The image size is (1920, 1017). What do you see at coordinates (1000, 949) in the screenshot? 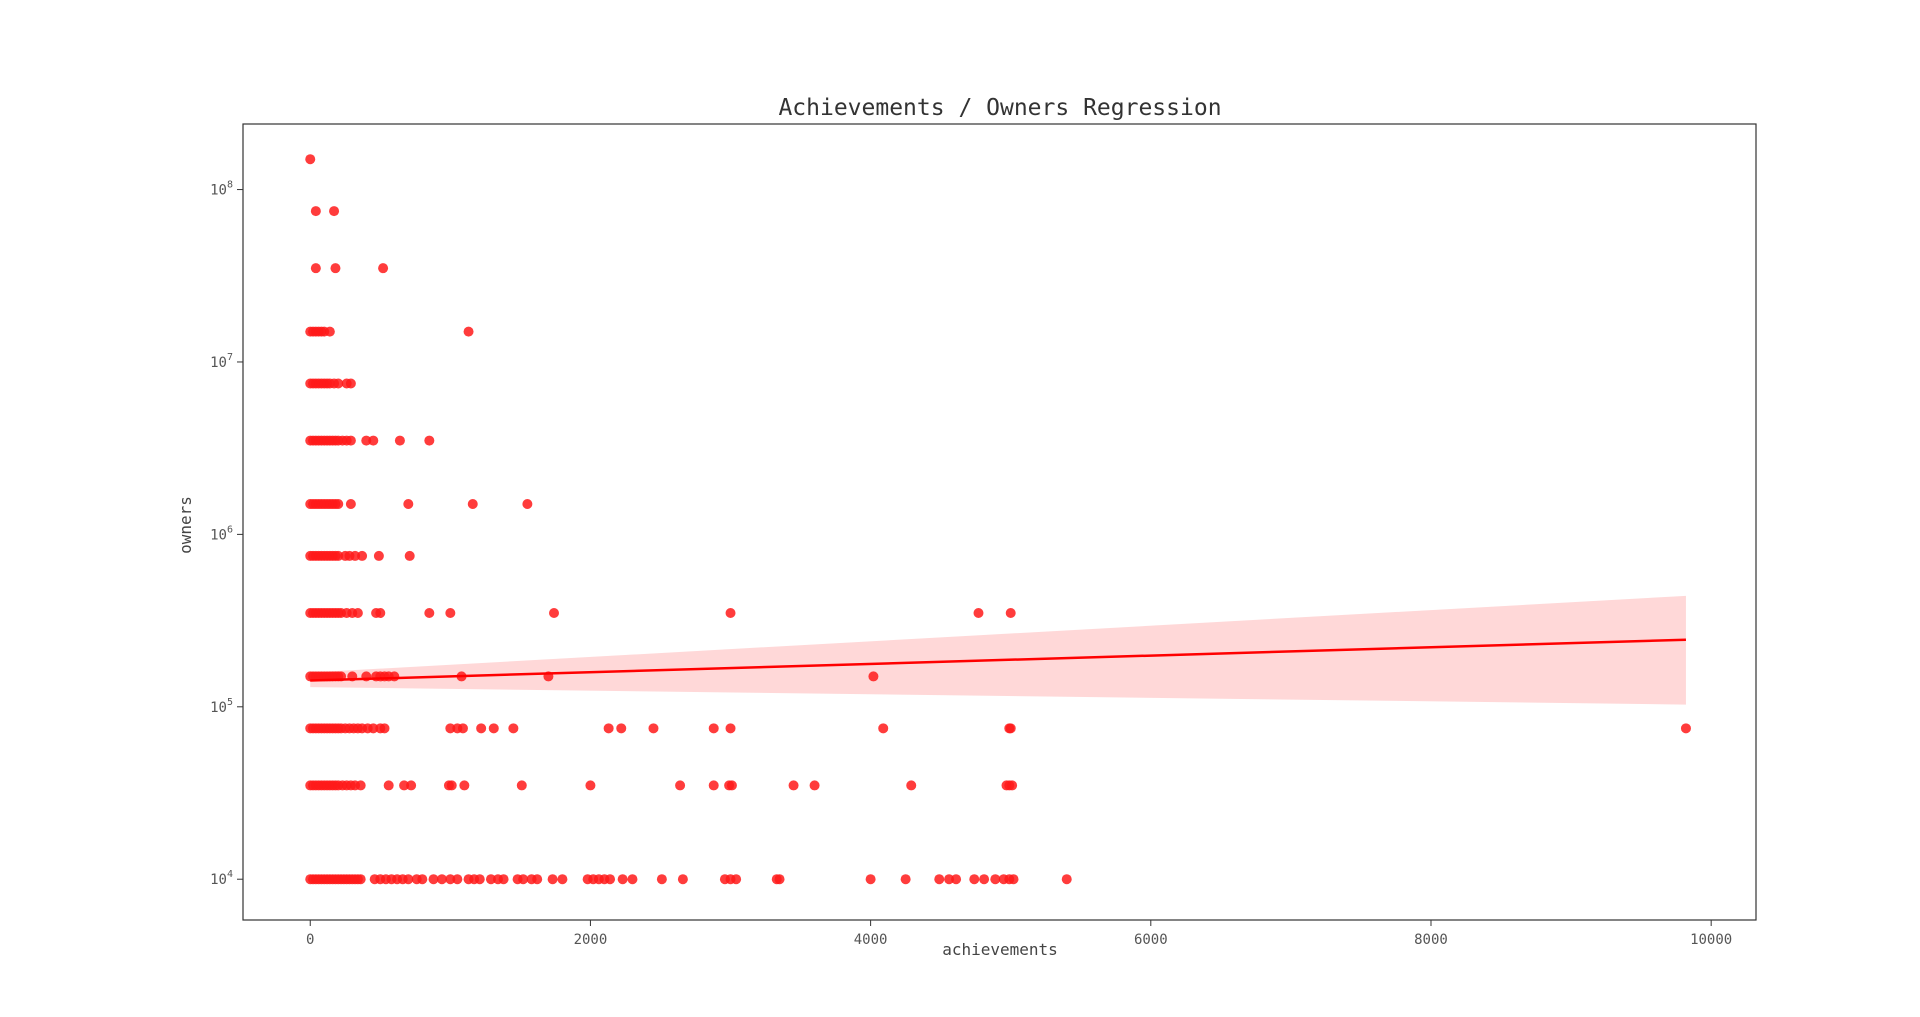
I see `x-axis-label: achievements` at bounding box center [1000, 949].